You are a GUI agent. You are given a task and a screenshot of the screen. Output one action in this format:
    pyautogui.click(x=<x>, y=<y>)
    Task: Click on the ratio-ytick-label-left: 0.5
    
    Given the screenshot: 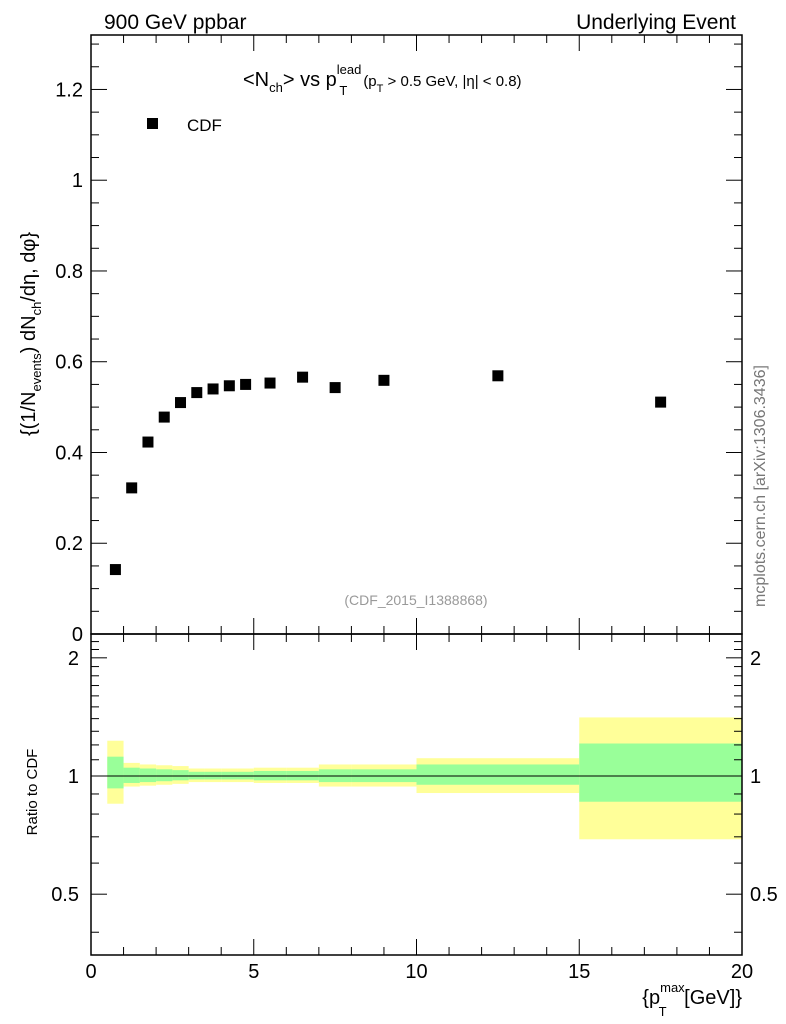 What is the action you would take?
    pyautogui.click(x=65, y=895)
    